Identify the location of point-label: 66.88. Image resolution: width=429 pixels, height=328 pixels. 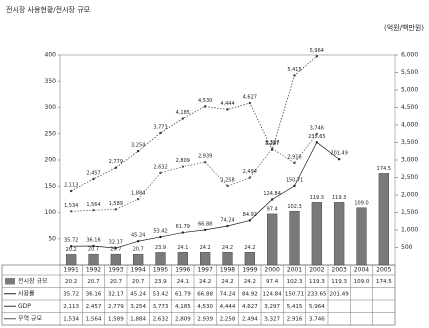
(205, 224).